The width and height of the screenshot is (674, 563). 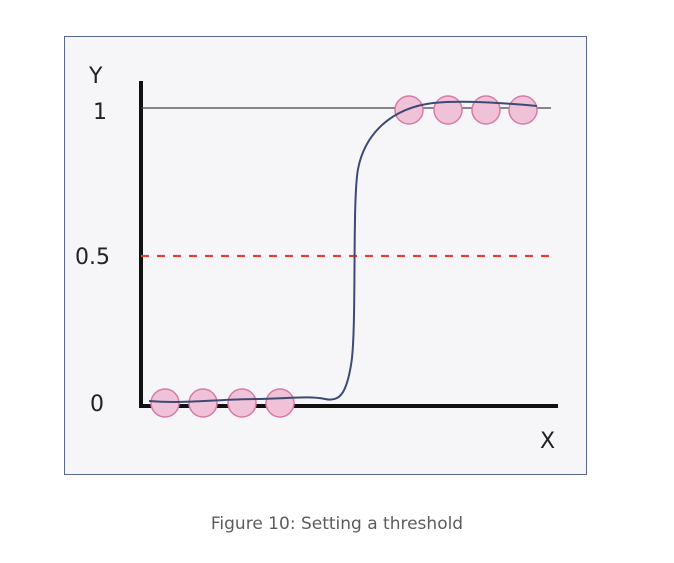 I want to click on x-axis-label: X, so click(x=547, y=441).